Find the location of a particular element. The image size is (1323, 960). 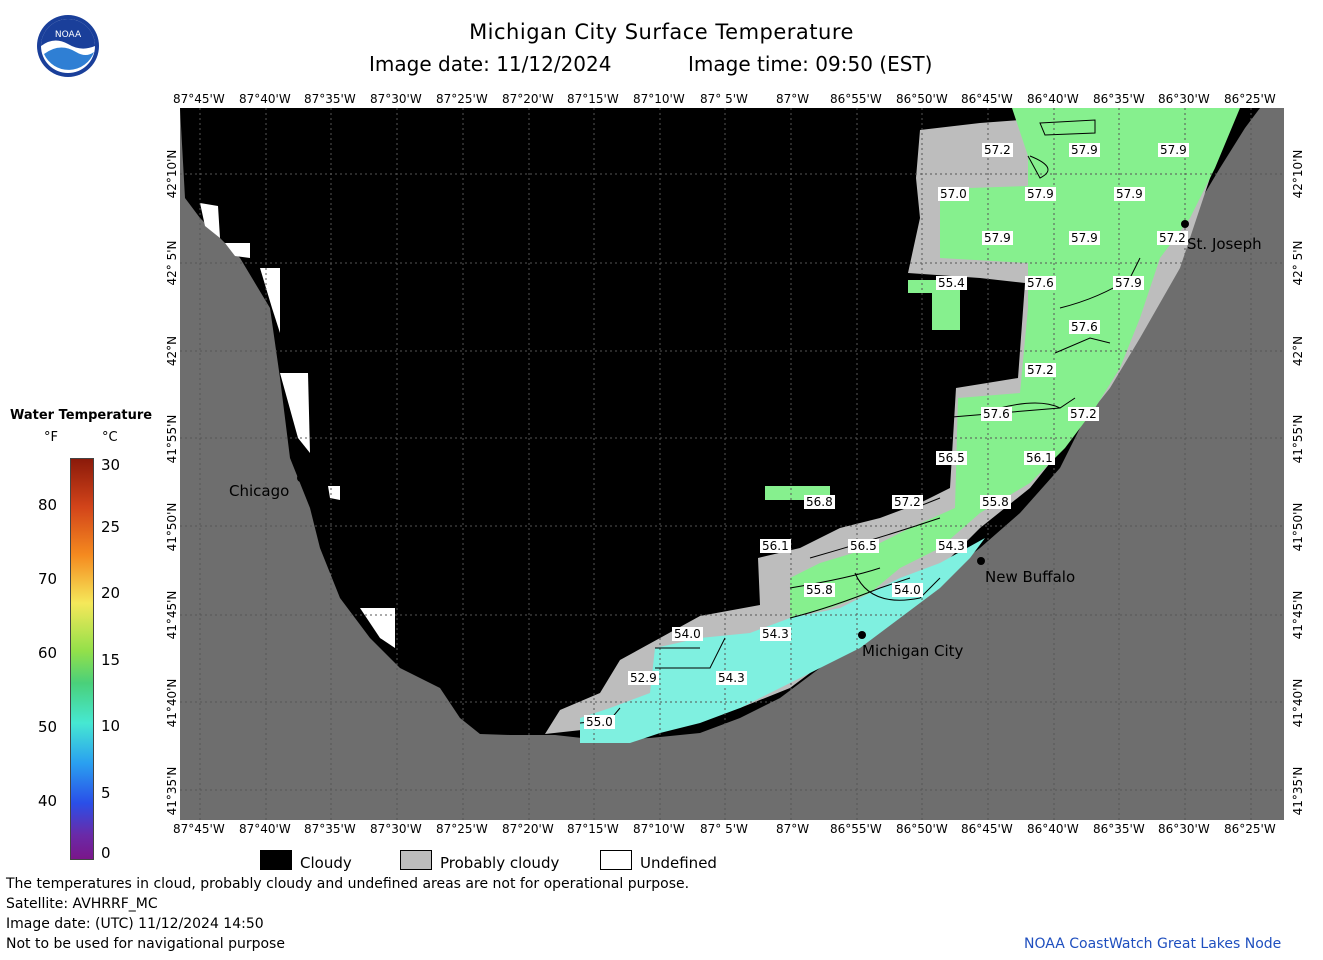

f-tick: 50 is located at coordinates (48, 727).